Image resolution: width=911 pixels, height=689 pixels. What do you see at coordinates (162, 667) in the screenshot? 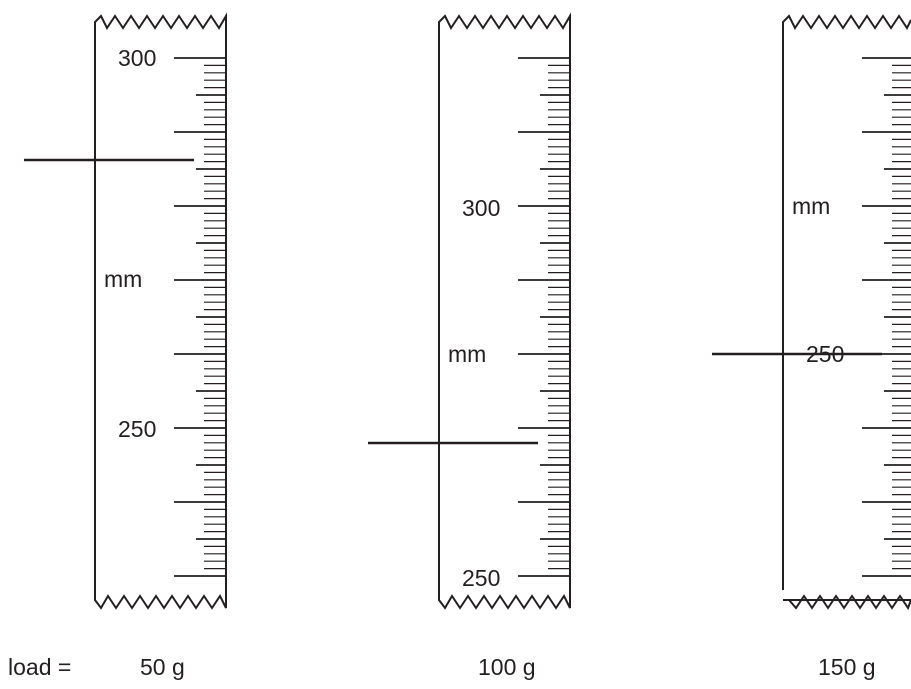
I see `load-value-1: 50 g` at bounding box center [162, 667].